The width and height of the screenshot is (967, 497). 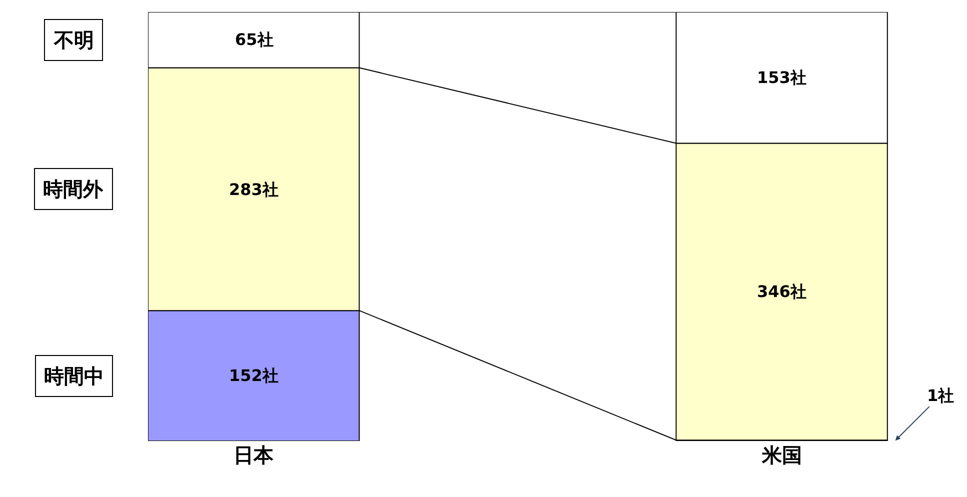 What do you see at coordinates (253, 189) in the screenshot?
I see `data-label: 283社` at bounding box center [253, 189].